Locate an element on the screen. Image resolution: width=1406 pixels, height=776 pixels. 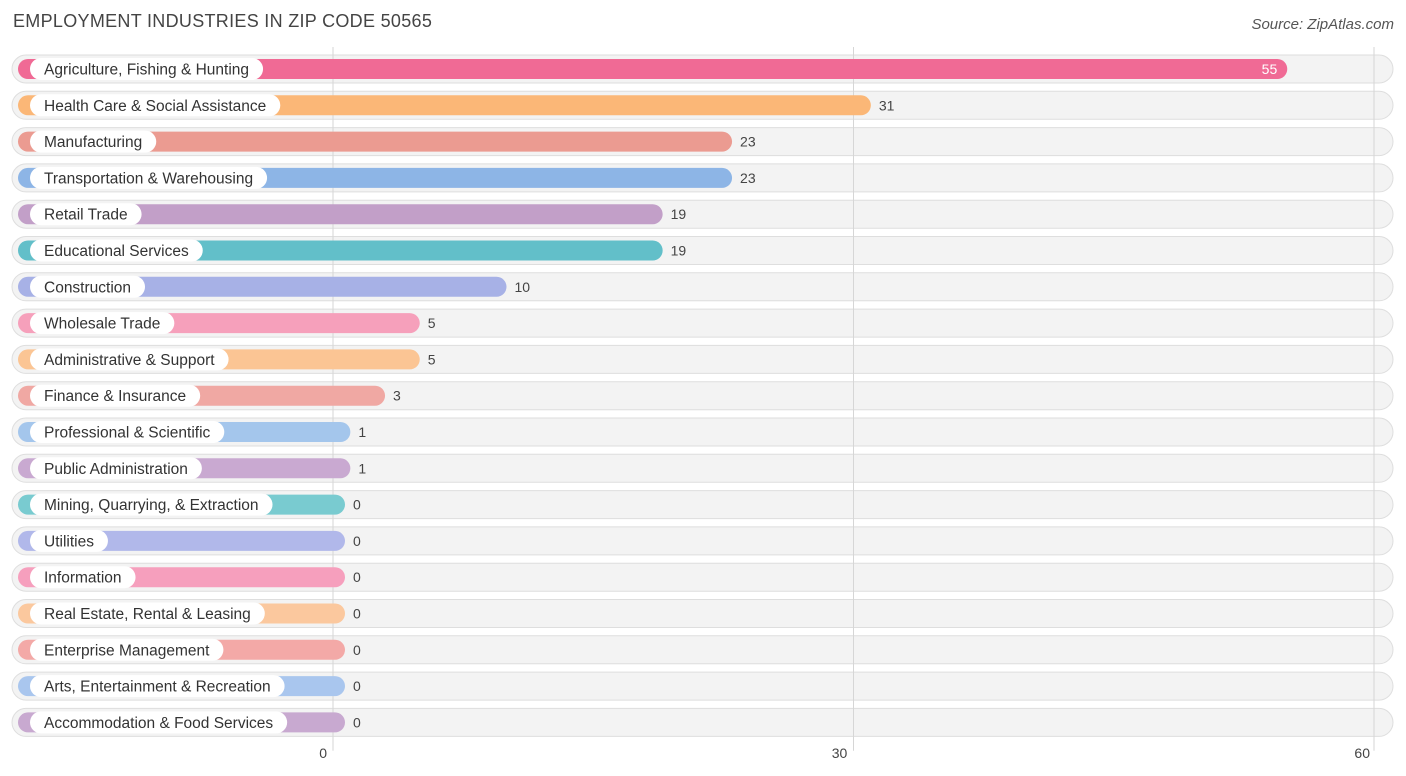
category-label: Manufacturing is located at coordinates (93, 142).